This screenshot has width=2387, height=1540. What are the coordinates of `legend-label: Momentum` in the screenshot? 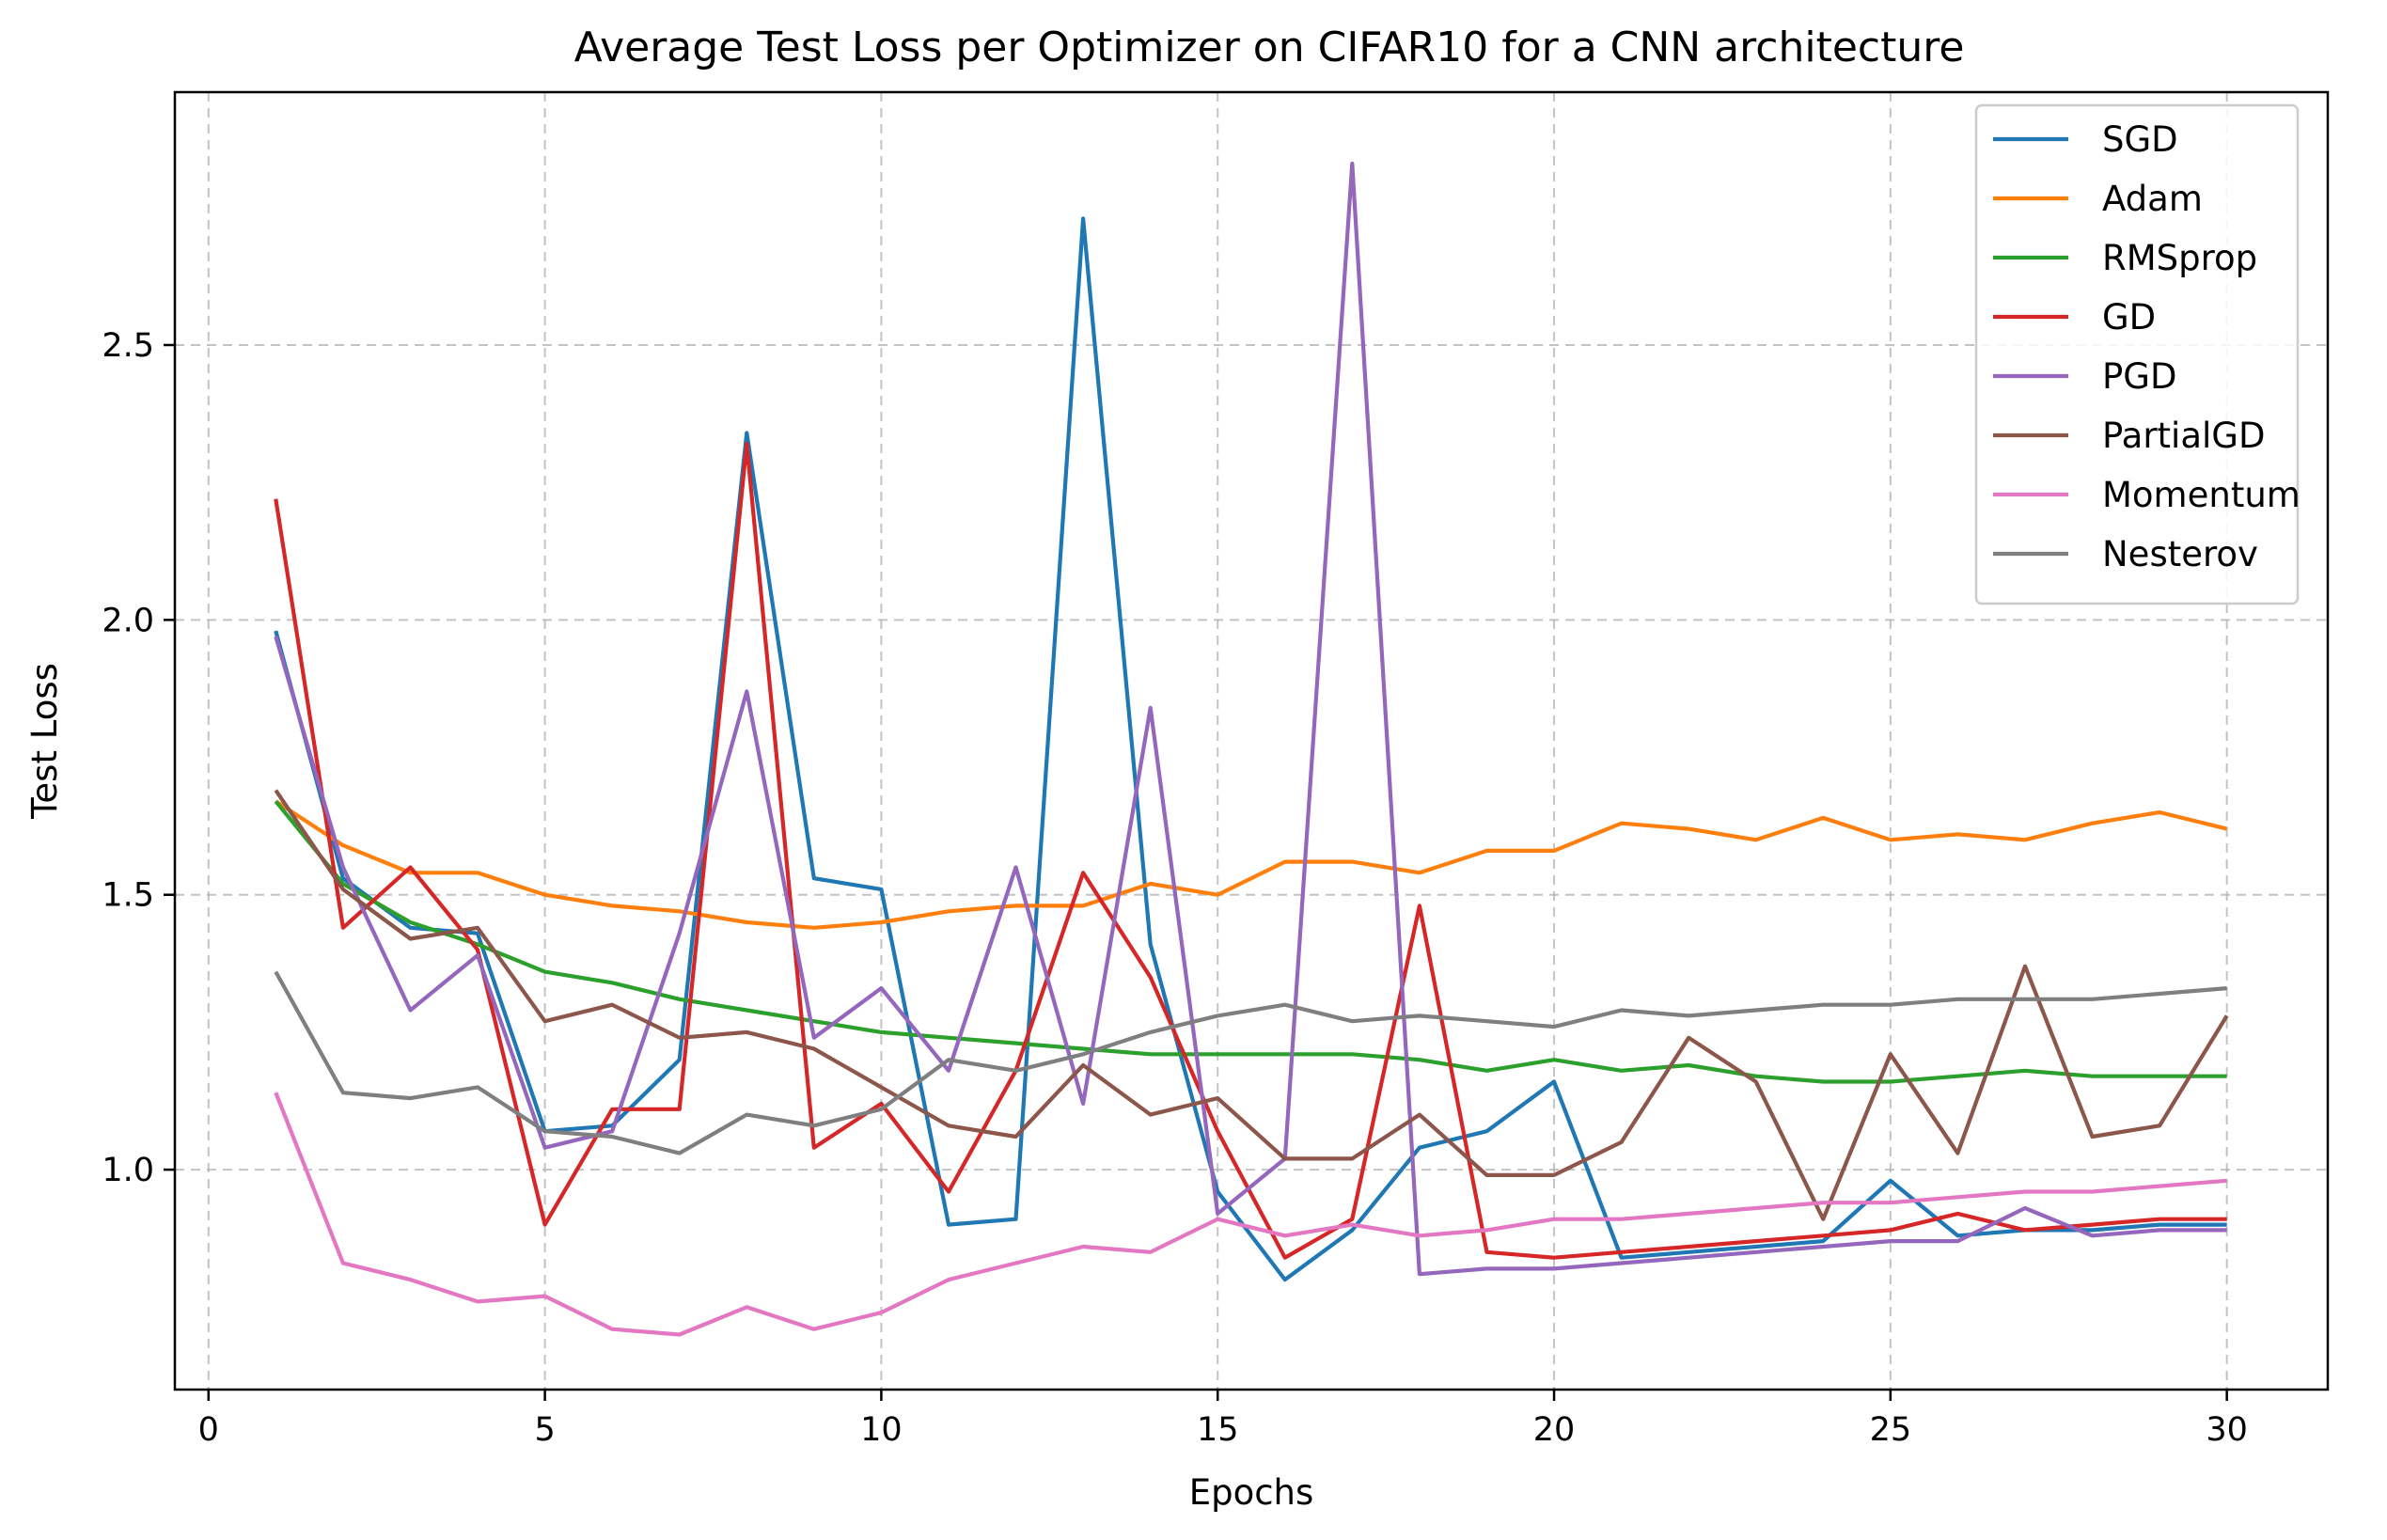 It's located at (2201, 495).